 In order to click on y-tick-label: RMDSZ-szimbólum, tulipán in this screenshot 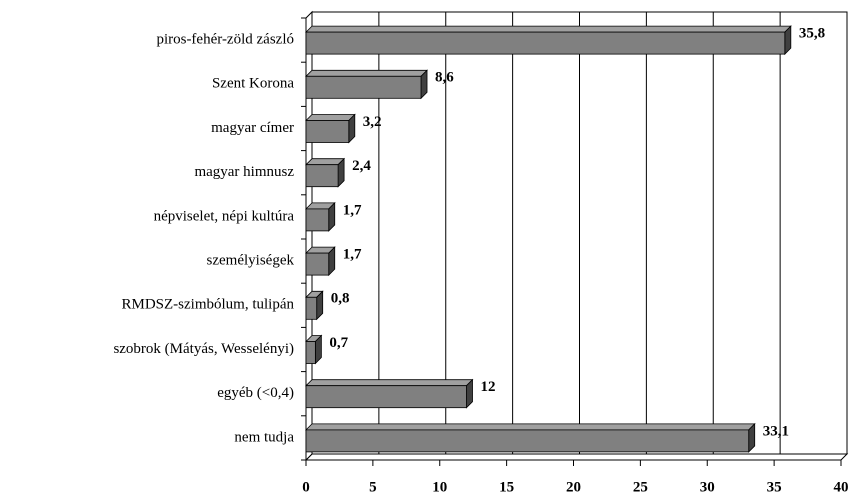, I will do `click(208, 305)`.